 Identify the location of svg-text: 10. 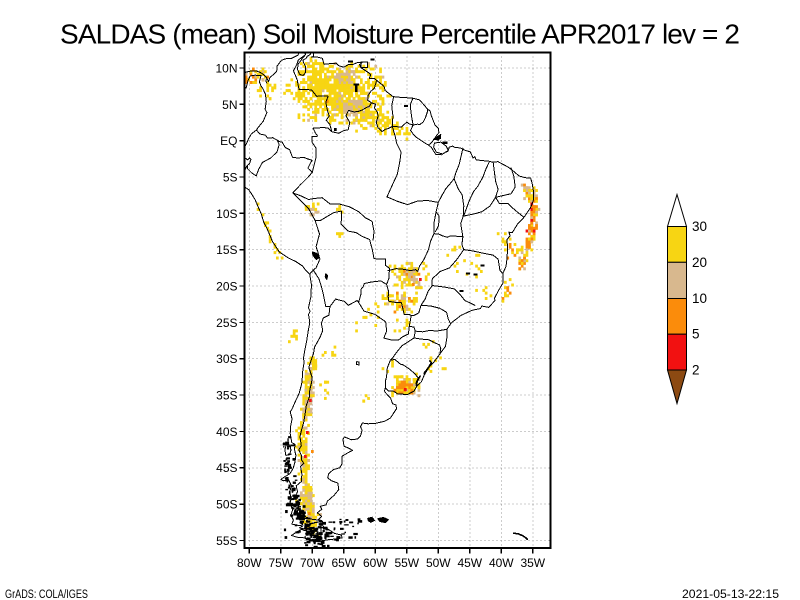
(699, 298).